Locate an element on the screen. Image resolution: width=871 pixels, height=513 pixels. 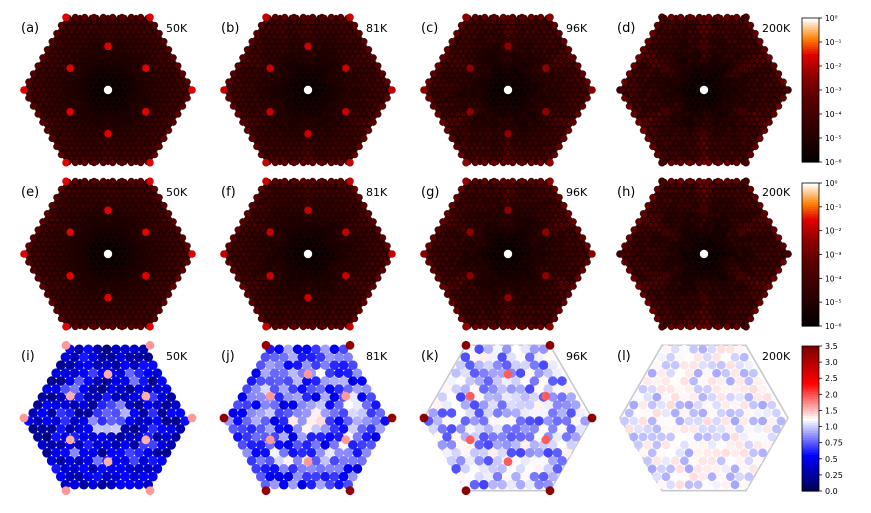
bragg-peak is located at coordinates (350, 181).